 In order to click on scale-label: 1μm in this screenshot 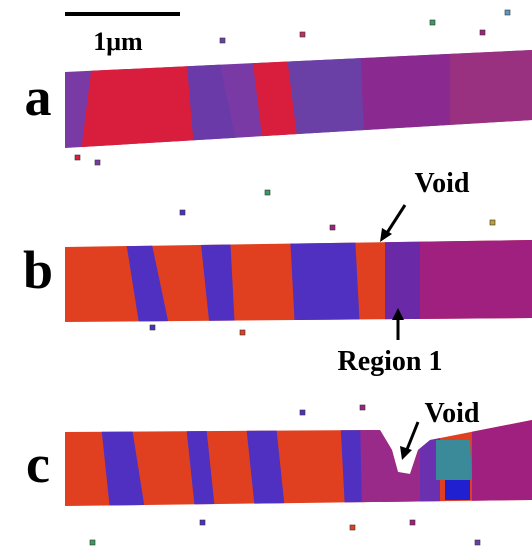, I will do `click(118, 41)`.